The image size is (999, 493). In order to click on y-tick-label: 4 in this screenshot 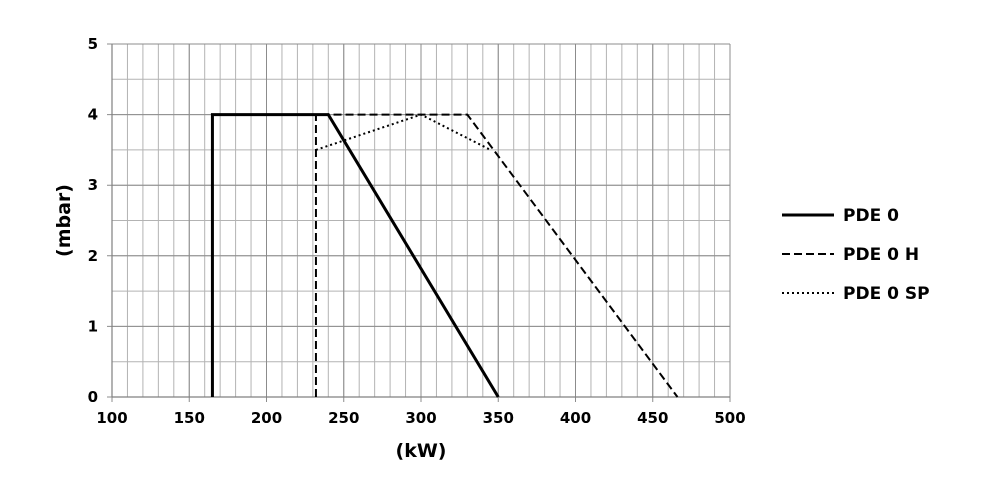, I will do `click(93, 115)`.